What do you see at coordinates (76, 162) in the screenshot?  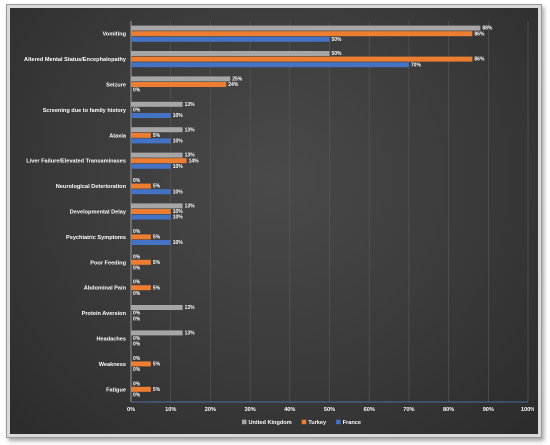 I see `category-label: Liver Failure/Elevated Transaminases` at bounding box center [76, 162].